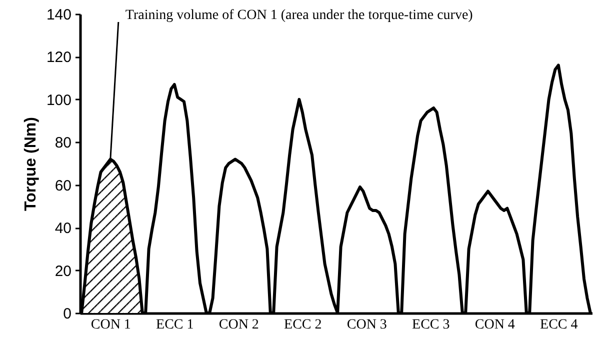  I want to click on x-tick-label: CON 4, so click(494, 325).